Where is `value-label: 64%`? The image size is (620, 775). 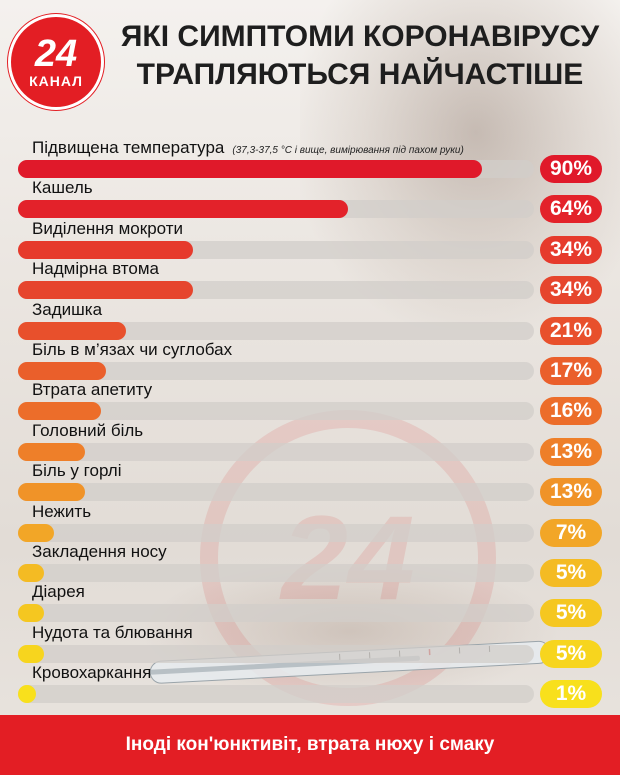 value-label: 64% is located at coordinates (571, 209).